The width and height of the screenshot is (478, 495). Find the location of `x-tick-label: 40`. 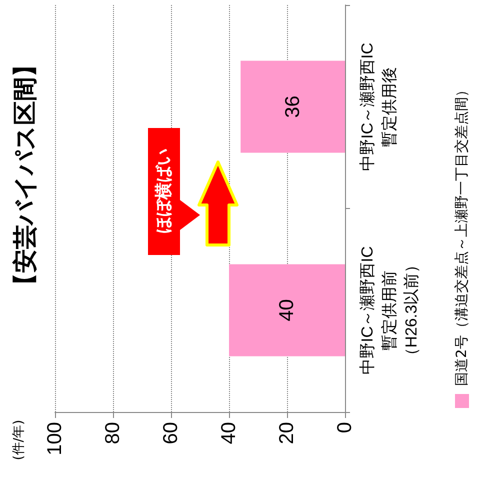

x-tick-label: 40 is located at coordinates (229, 433).